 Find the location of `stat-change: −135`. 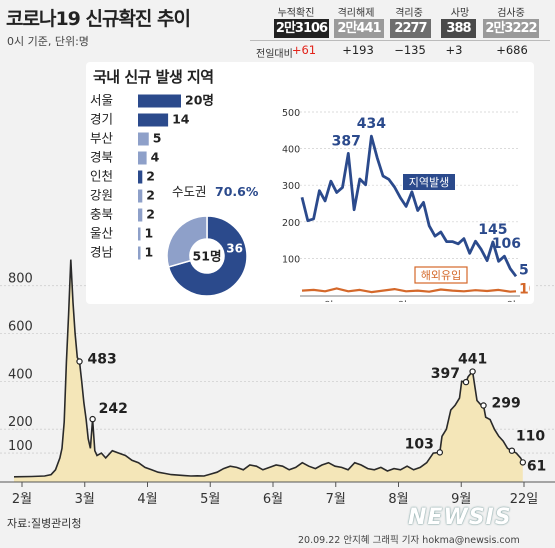

stat-change: −135 is located at coordinates (410, 50).